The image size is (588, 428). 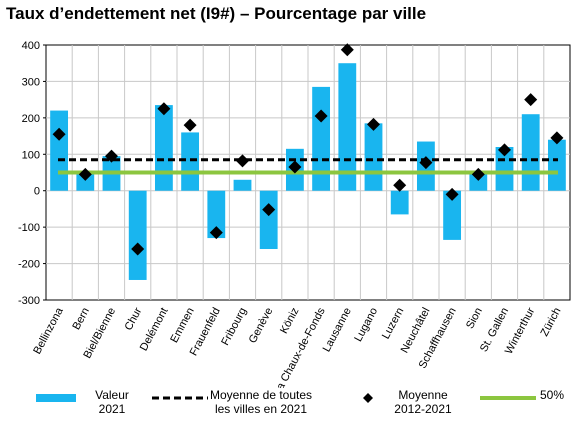 I want to click on y-tick-label: 100, so click(x=31, y=155).